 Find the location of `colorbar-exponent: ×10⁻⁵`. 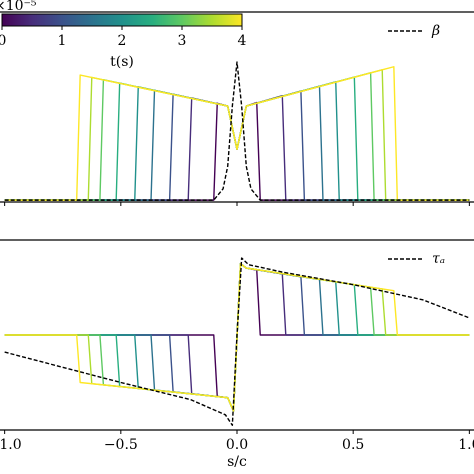

colorbar-exponent: ×10⁻⁵ is located at coordinates (18, 7).